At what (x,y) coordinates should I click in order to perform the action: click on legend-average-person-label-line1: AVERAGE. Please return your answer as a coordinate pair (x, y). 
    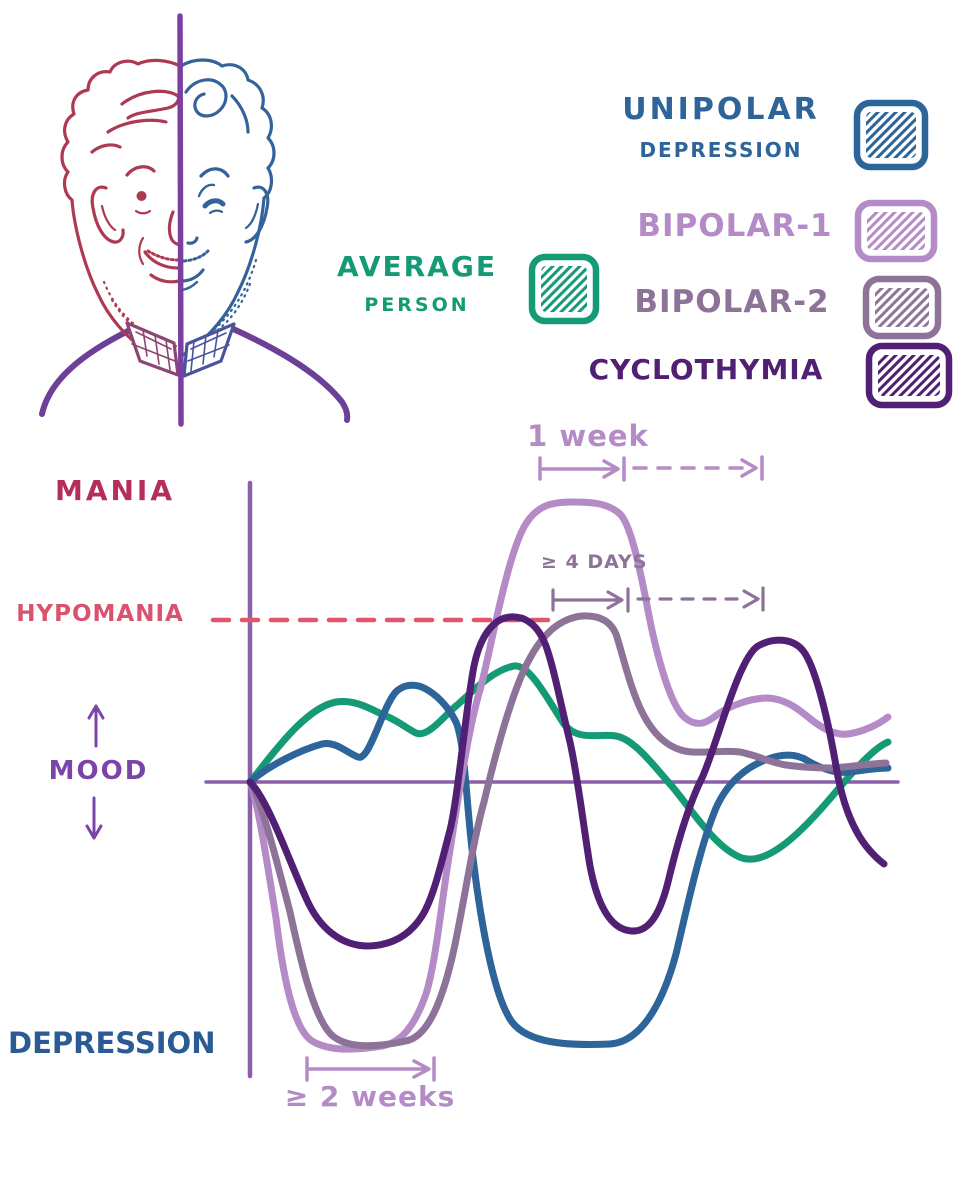
    Looking at the image, I should click on (417, 266).